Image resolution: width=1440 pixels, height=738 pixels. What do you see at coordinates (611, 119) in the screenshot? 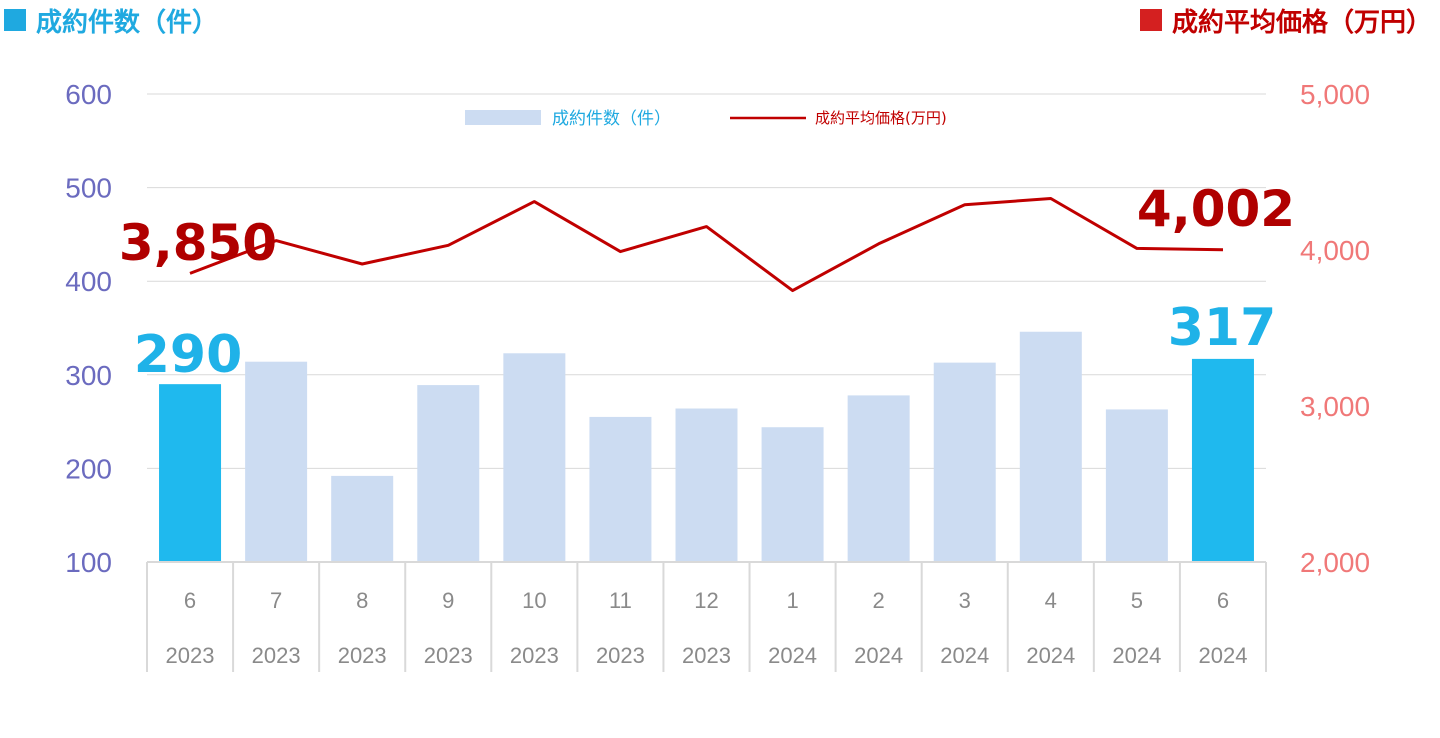
I see `legend-bar-label: 成約件数（件）` at bounding box center [611, 119].